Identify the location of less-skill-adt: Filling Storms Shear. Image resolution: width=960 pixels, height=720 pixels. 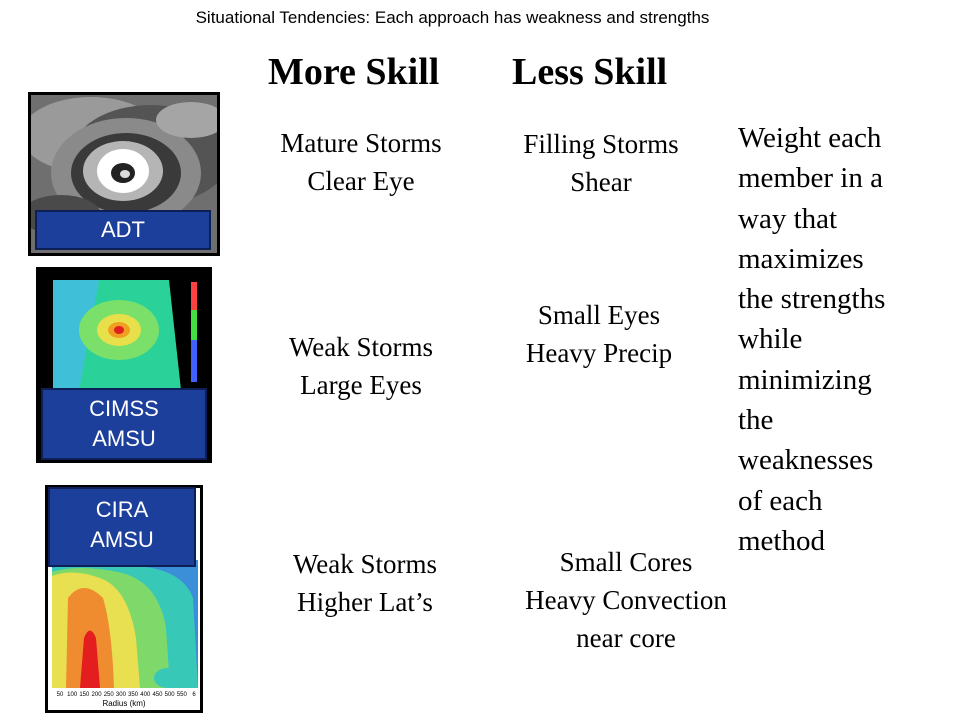
(601, 163).